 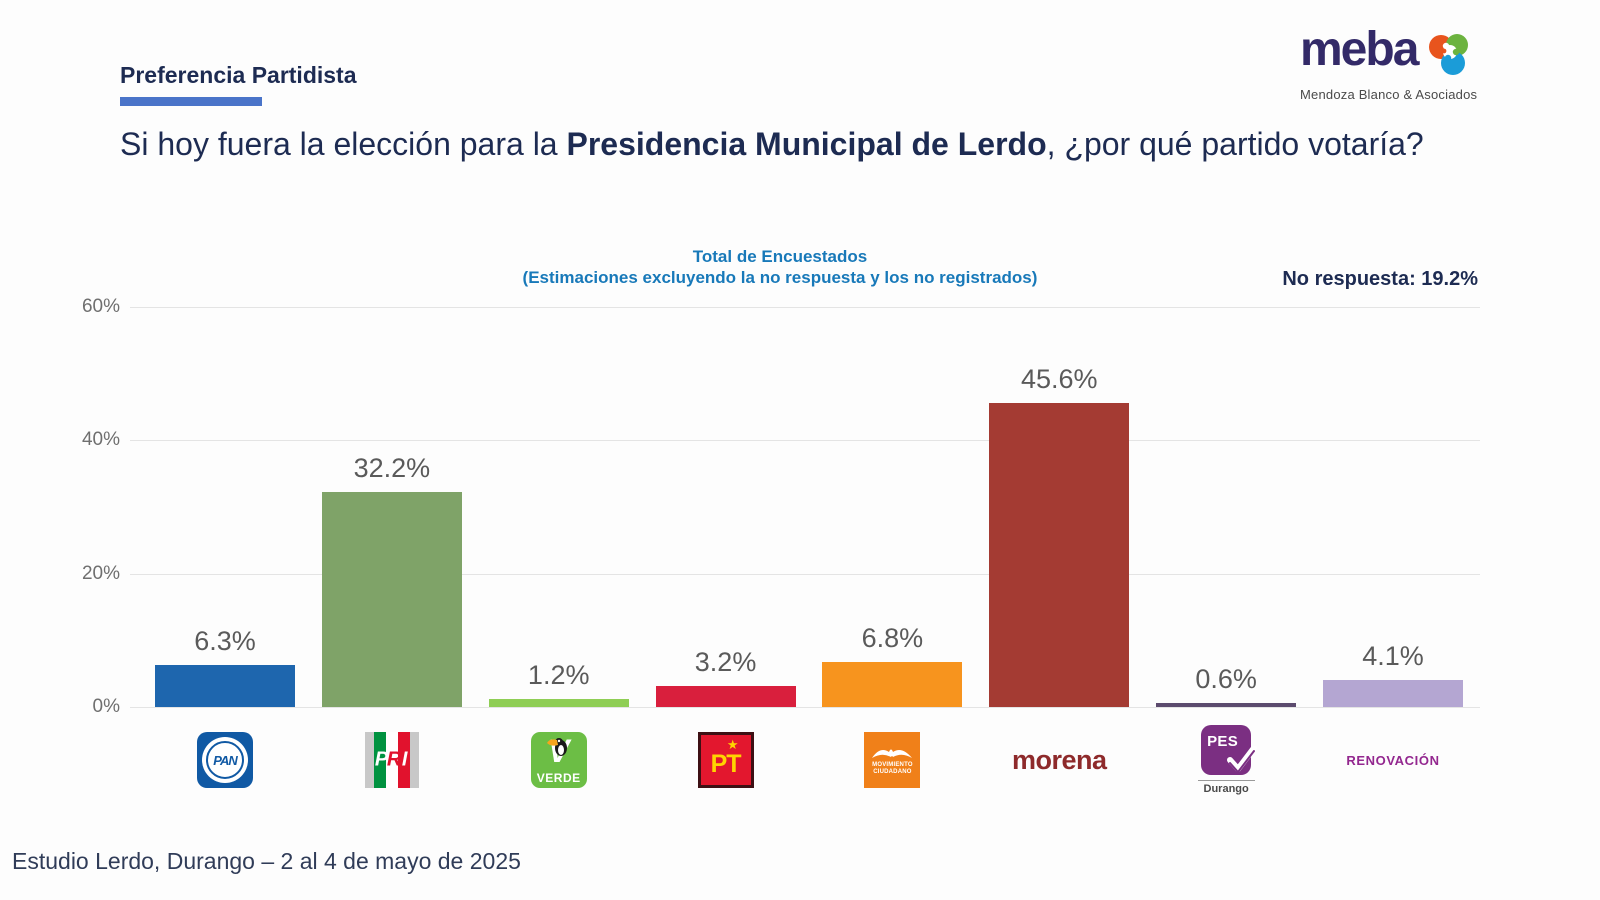 What do you see at coordinates (1226, 679) in the screenshot?
I see `bar-value-label: 0.6%` at bounding box center [1226, 679].